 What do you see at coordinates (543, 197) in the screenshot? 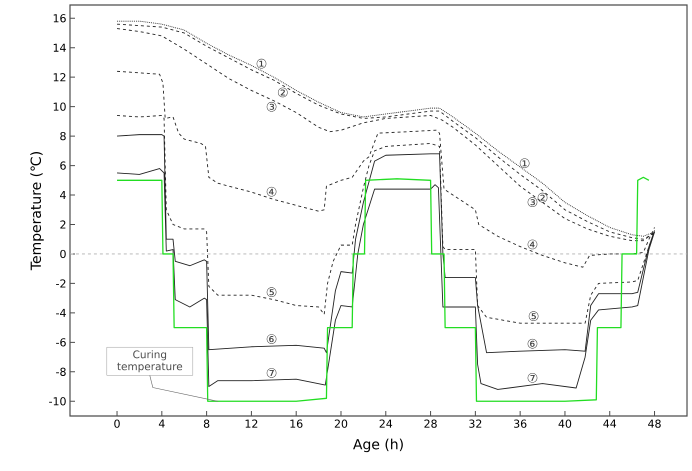
I see `text: ②` at bounding box center [543, 197].